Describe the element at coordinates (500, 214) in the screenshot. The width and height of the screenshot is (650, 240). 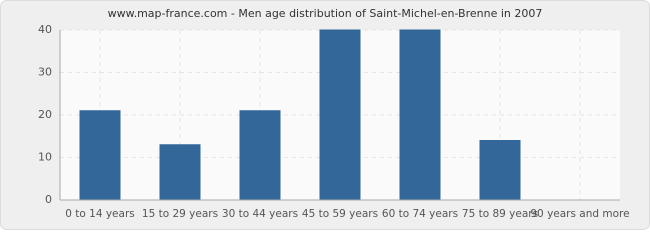
I see `x-tick-label: 75 to 89 years` at that location.